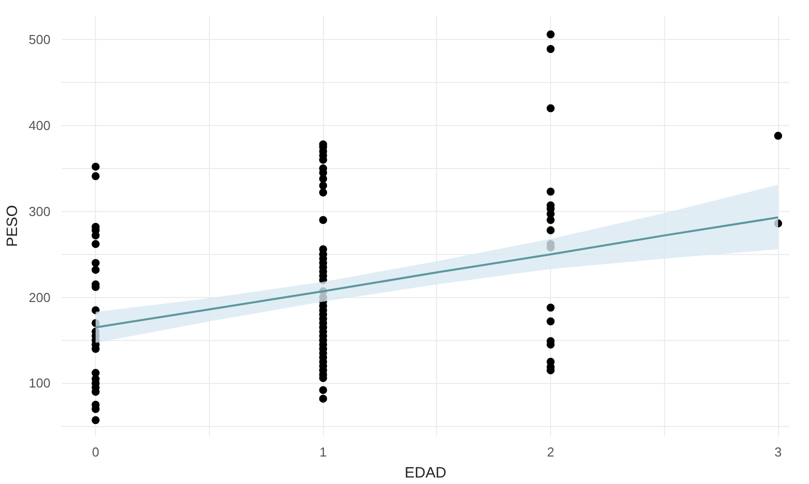 Image resolution: width=809 pixels, height=484 pixels. What do you see at coordinates (39, 125) in the screenshot?
I see `y-tick-label: 400` at bounding box center [39, 125].